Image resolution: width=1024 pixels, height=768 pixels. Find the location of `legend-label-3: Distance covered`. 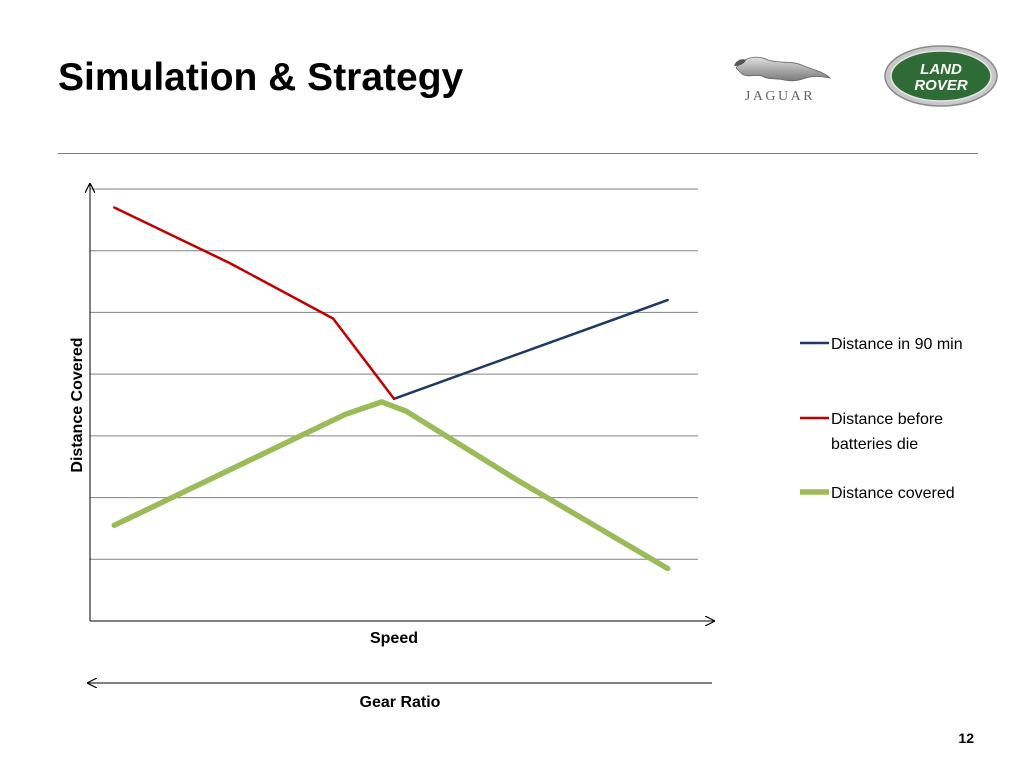

legend-label-3: Distance covered is located at coordinates (893, 493).